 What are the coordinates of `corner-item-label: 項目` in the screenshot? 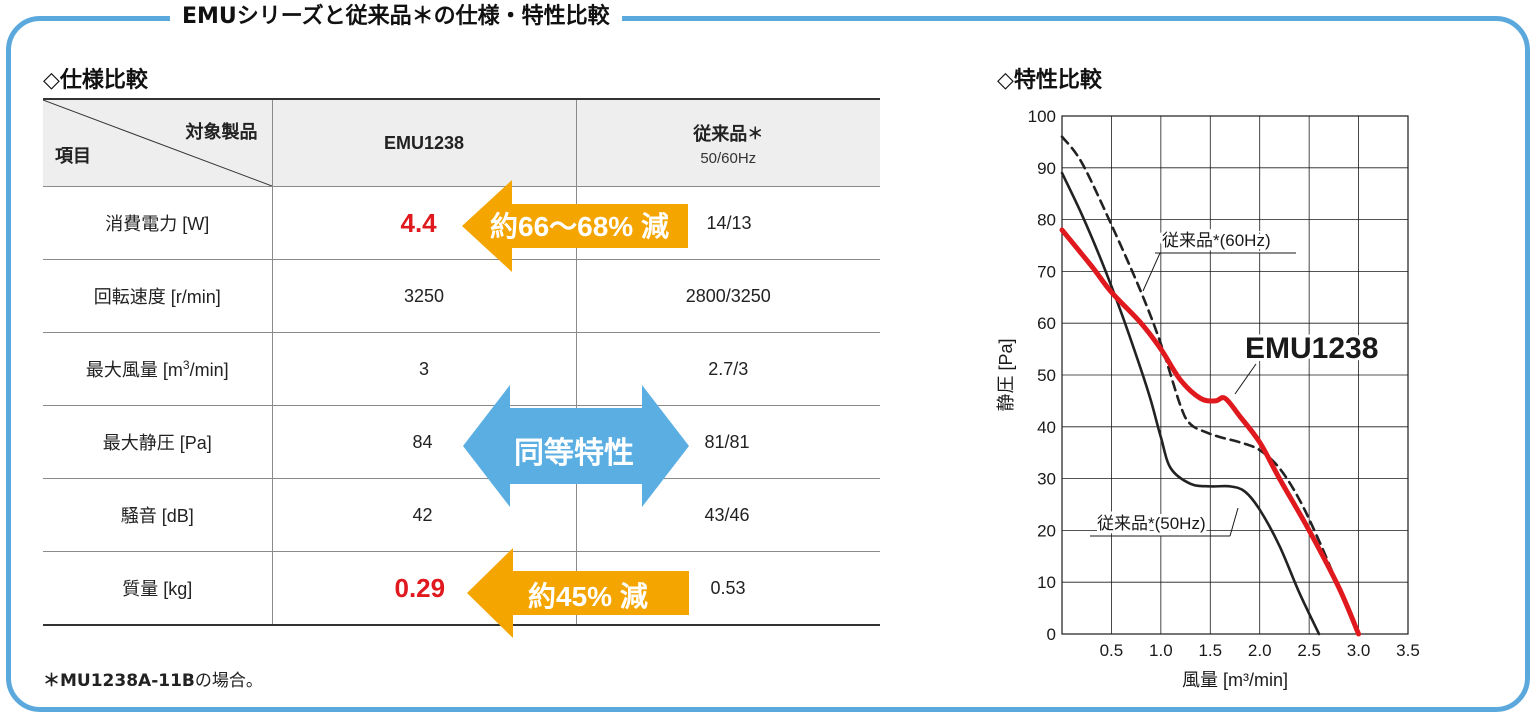 It's located at (73, 156).